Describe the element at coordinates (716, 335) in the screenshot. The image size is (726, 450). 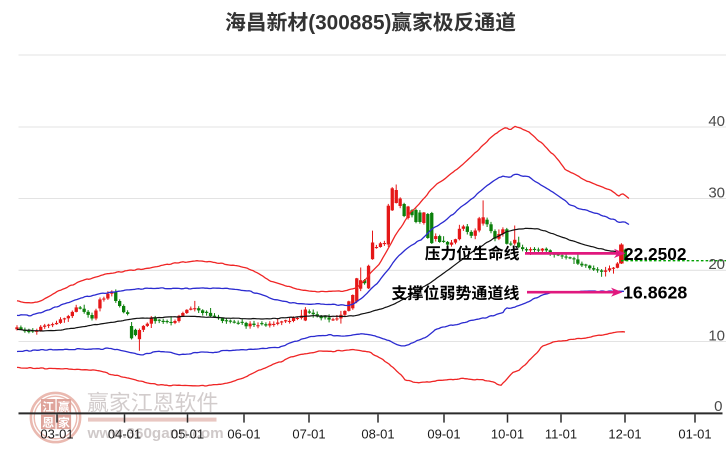
I see `svg-text: 10` at that location.